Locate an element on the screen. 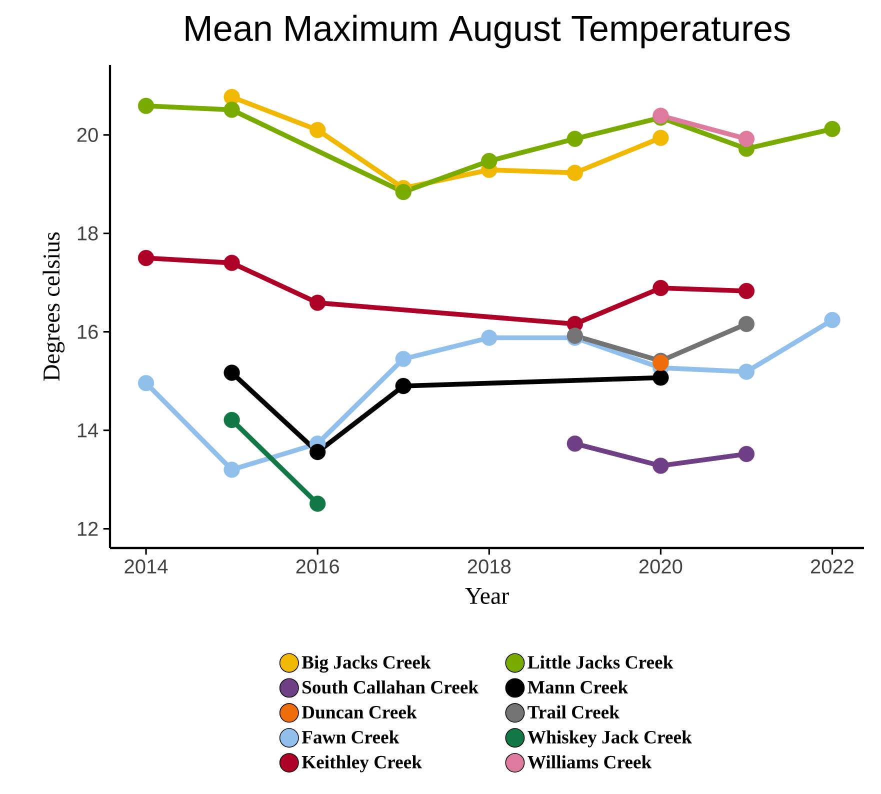 The width and height of the screenshot is (881, 794). x-tick-label: 2018 is located at coordinates (489, 566).